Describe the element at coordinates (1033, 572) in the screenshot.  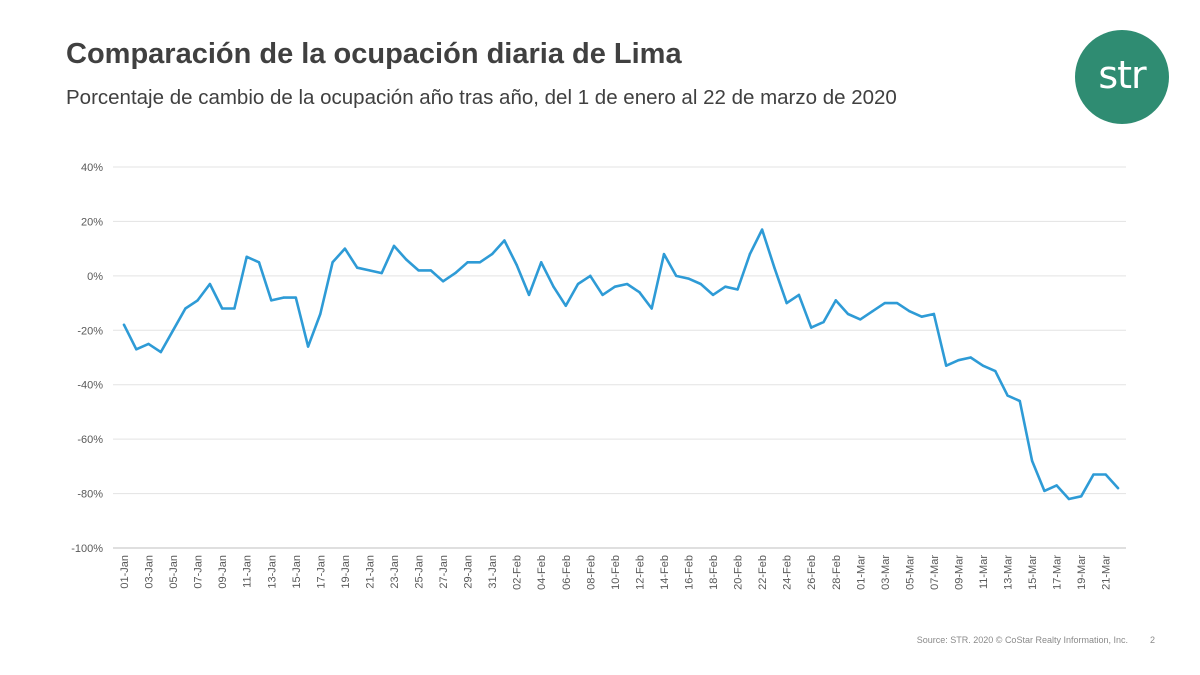
I see `x-tick-label: 15-Mar` at that location.